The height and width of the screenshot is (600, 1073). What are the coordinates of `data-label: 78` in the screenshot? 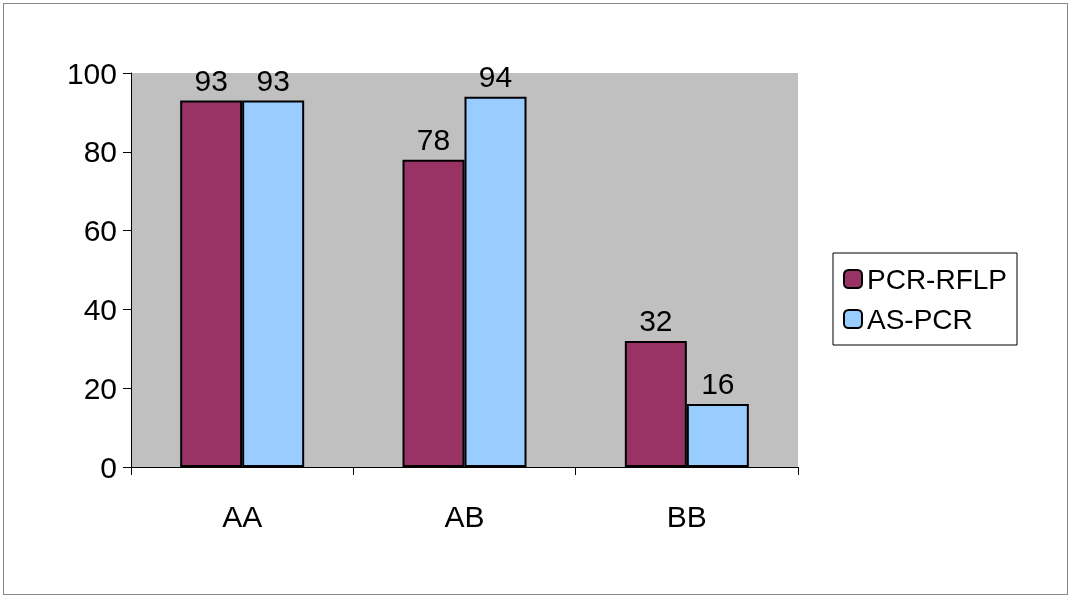 It's located at (433, 140).